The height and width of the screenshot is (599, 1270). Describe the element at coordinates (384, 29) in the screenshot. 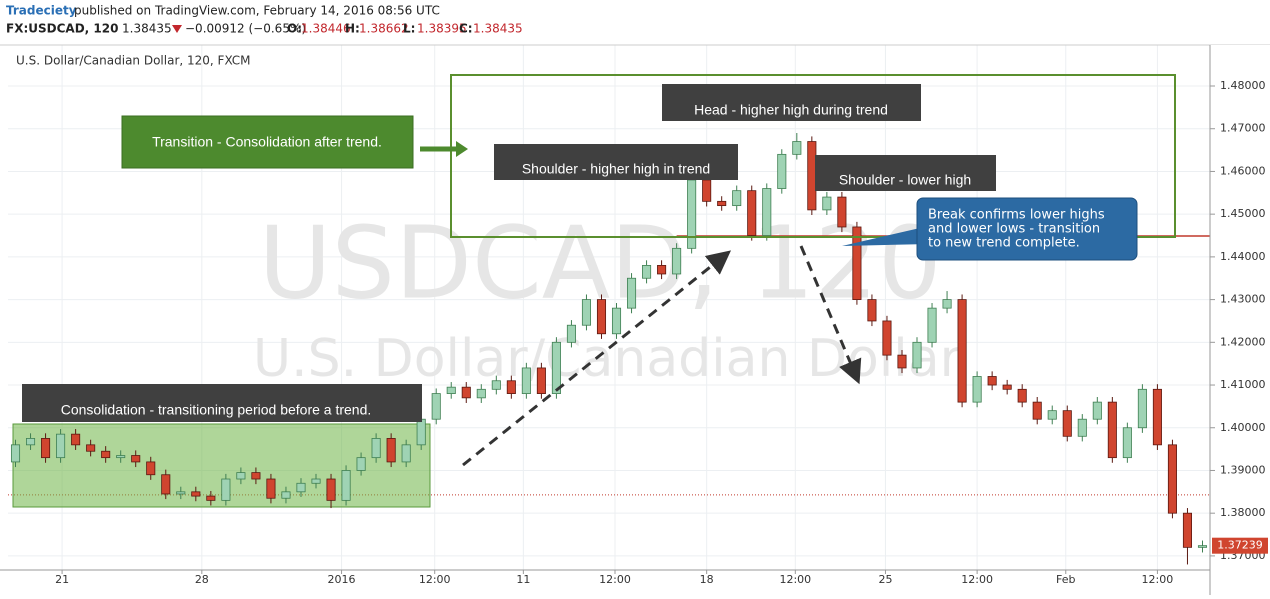

I see `ohlc-value: 1.38662` at that location.